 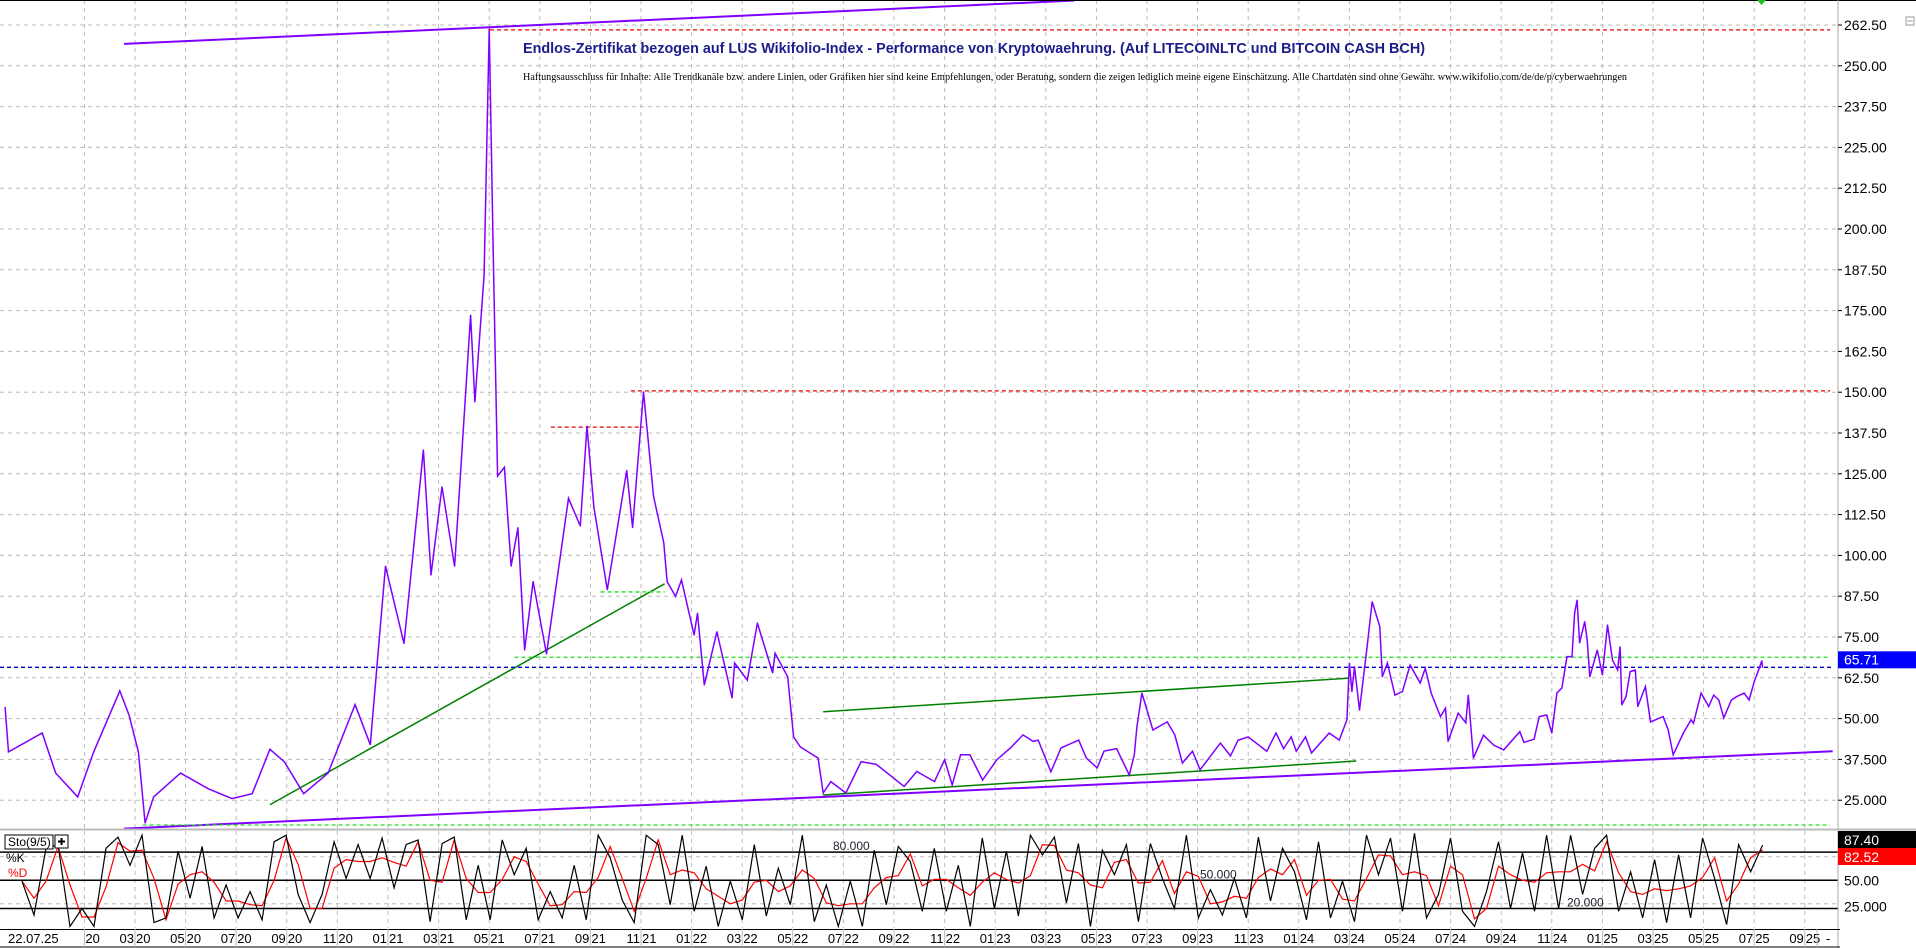 I want to click on minus-box-icon, so click(x=1910, y=21).